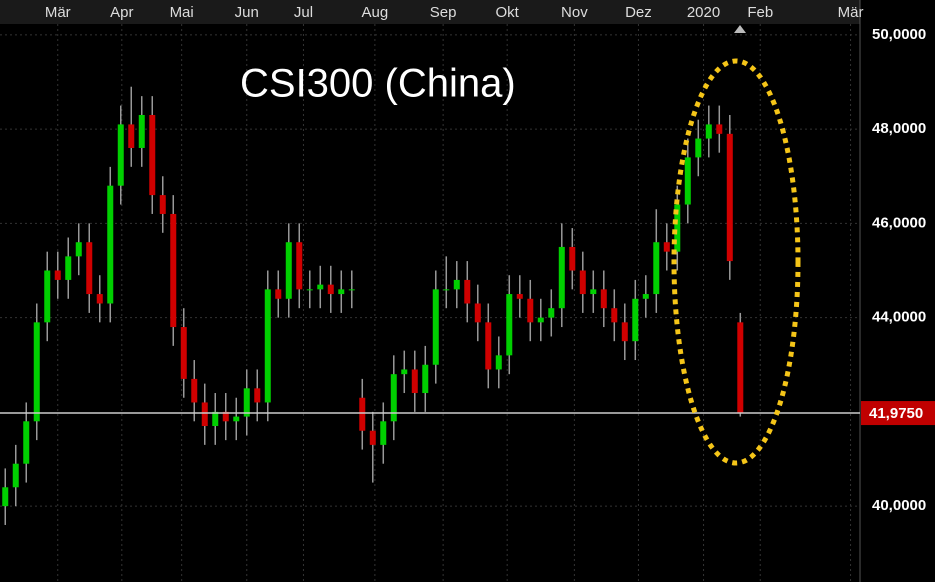  Describe the element at coordinates (899, 222) in the screenshot. I see `y-tick-label: 46,0000` at that location.